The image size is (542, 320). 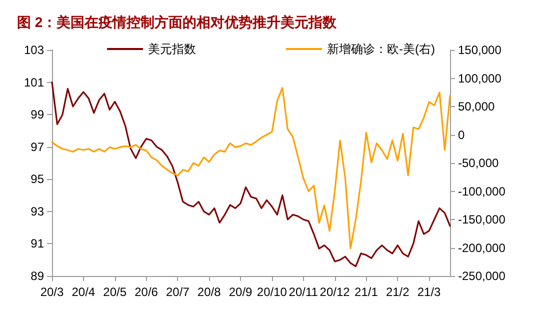 What do you see at coordinates (84, 292) in the screenshot?
I see `x-tick-label: 20/4` at bounding box center [84, 292].